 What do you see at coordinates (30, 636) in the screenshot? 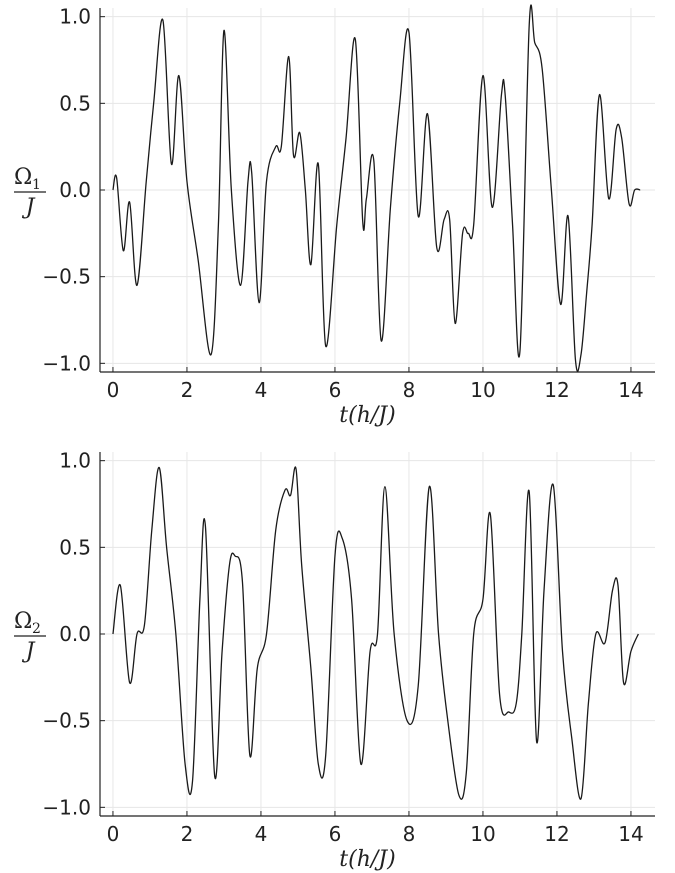
I see `y-axis-label: Ω 2 J` at bounding box center [30, 636].